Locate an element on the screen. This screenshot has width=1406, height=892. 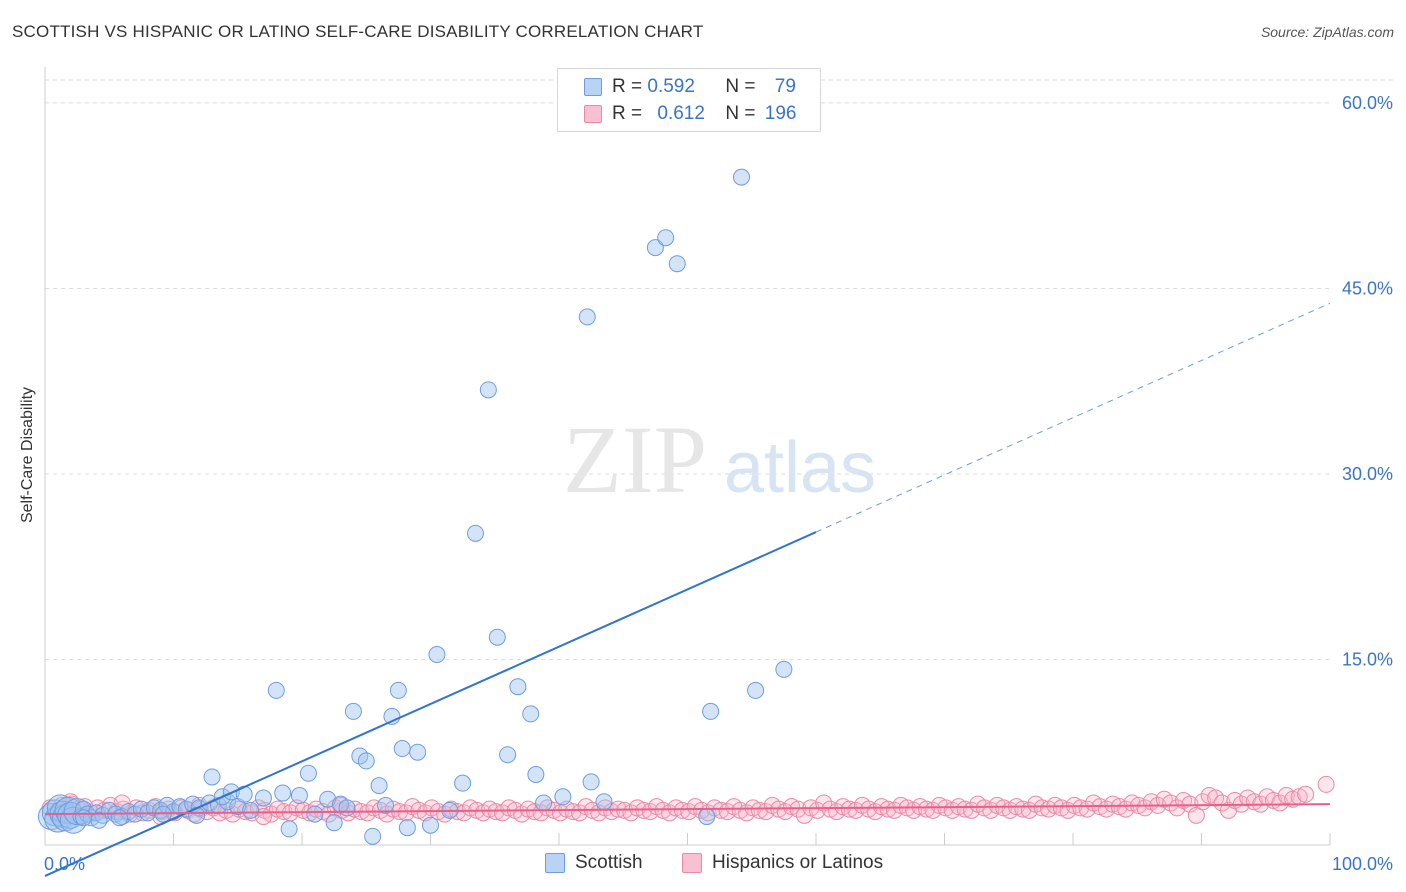
legend-item-scottish: Scottish is located at coordinates (594, 863).